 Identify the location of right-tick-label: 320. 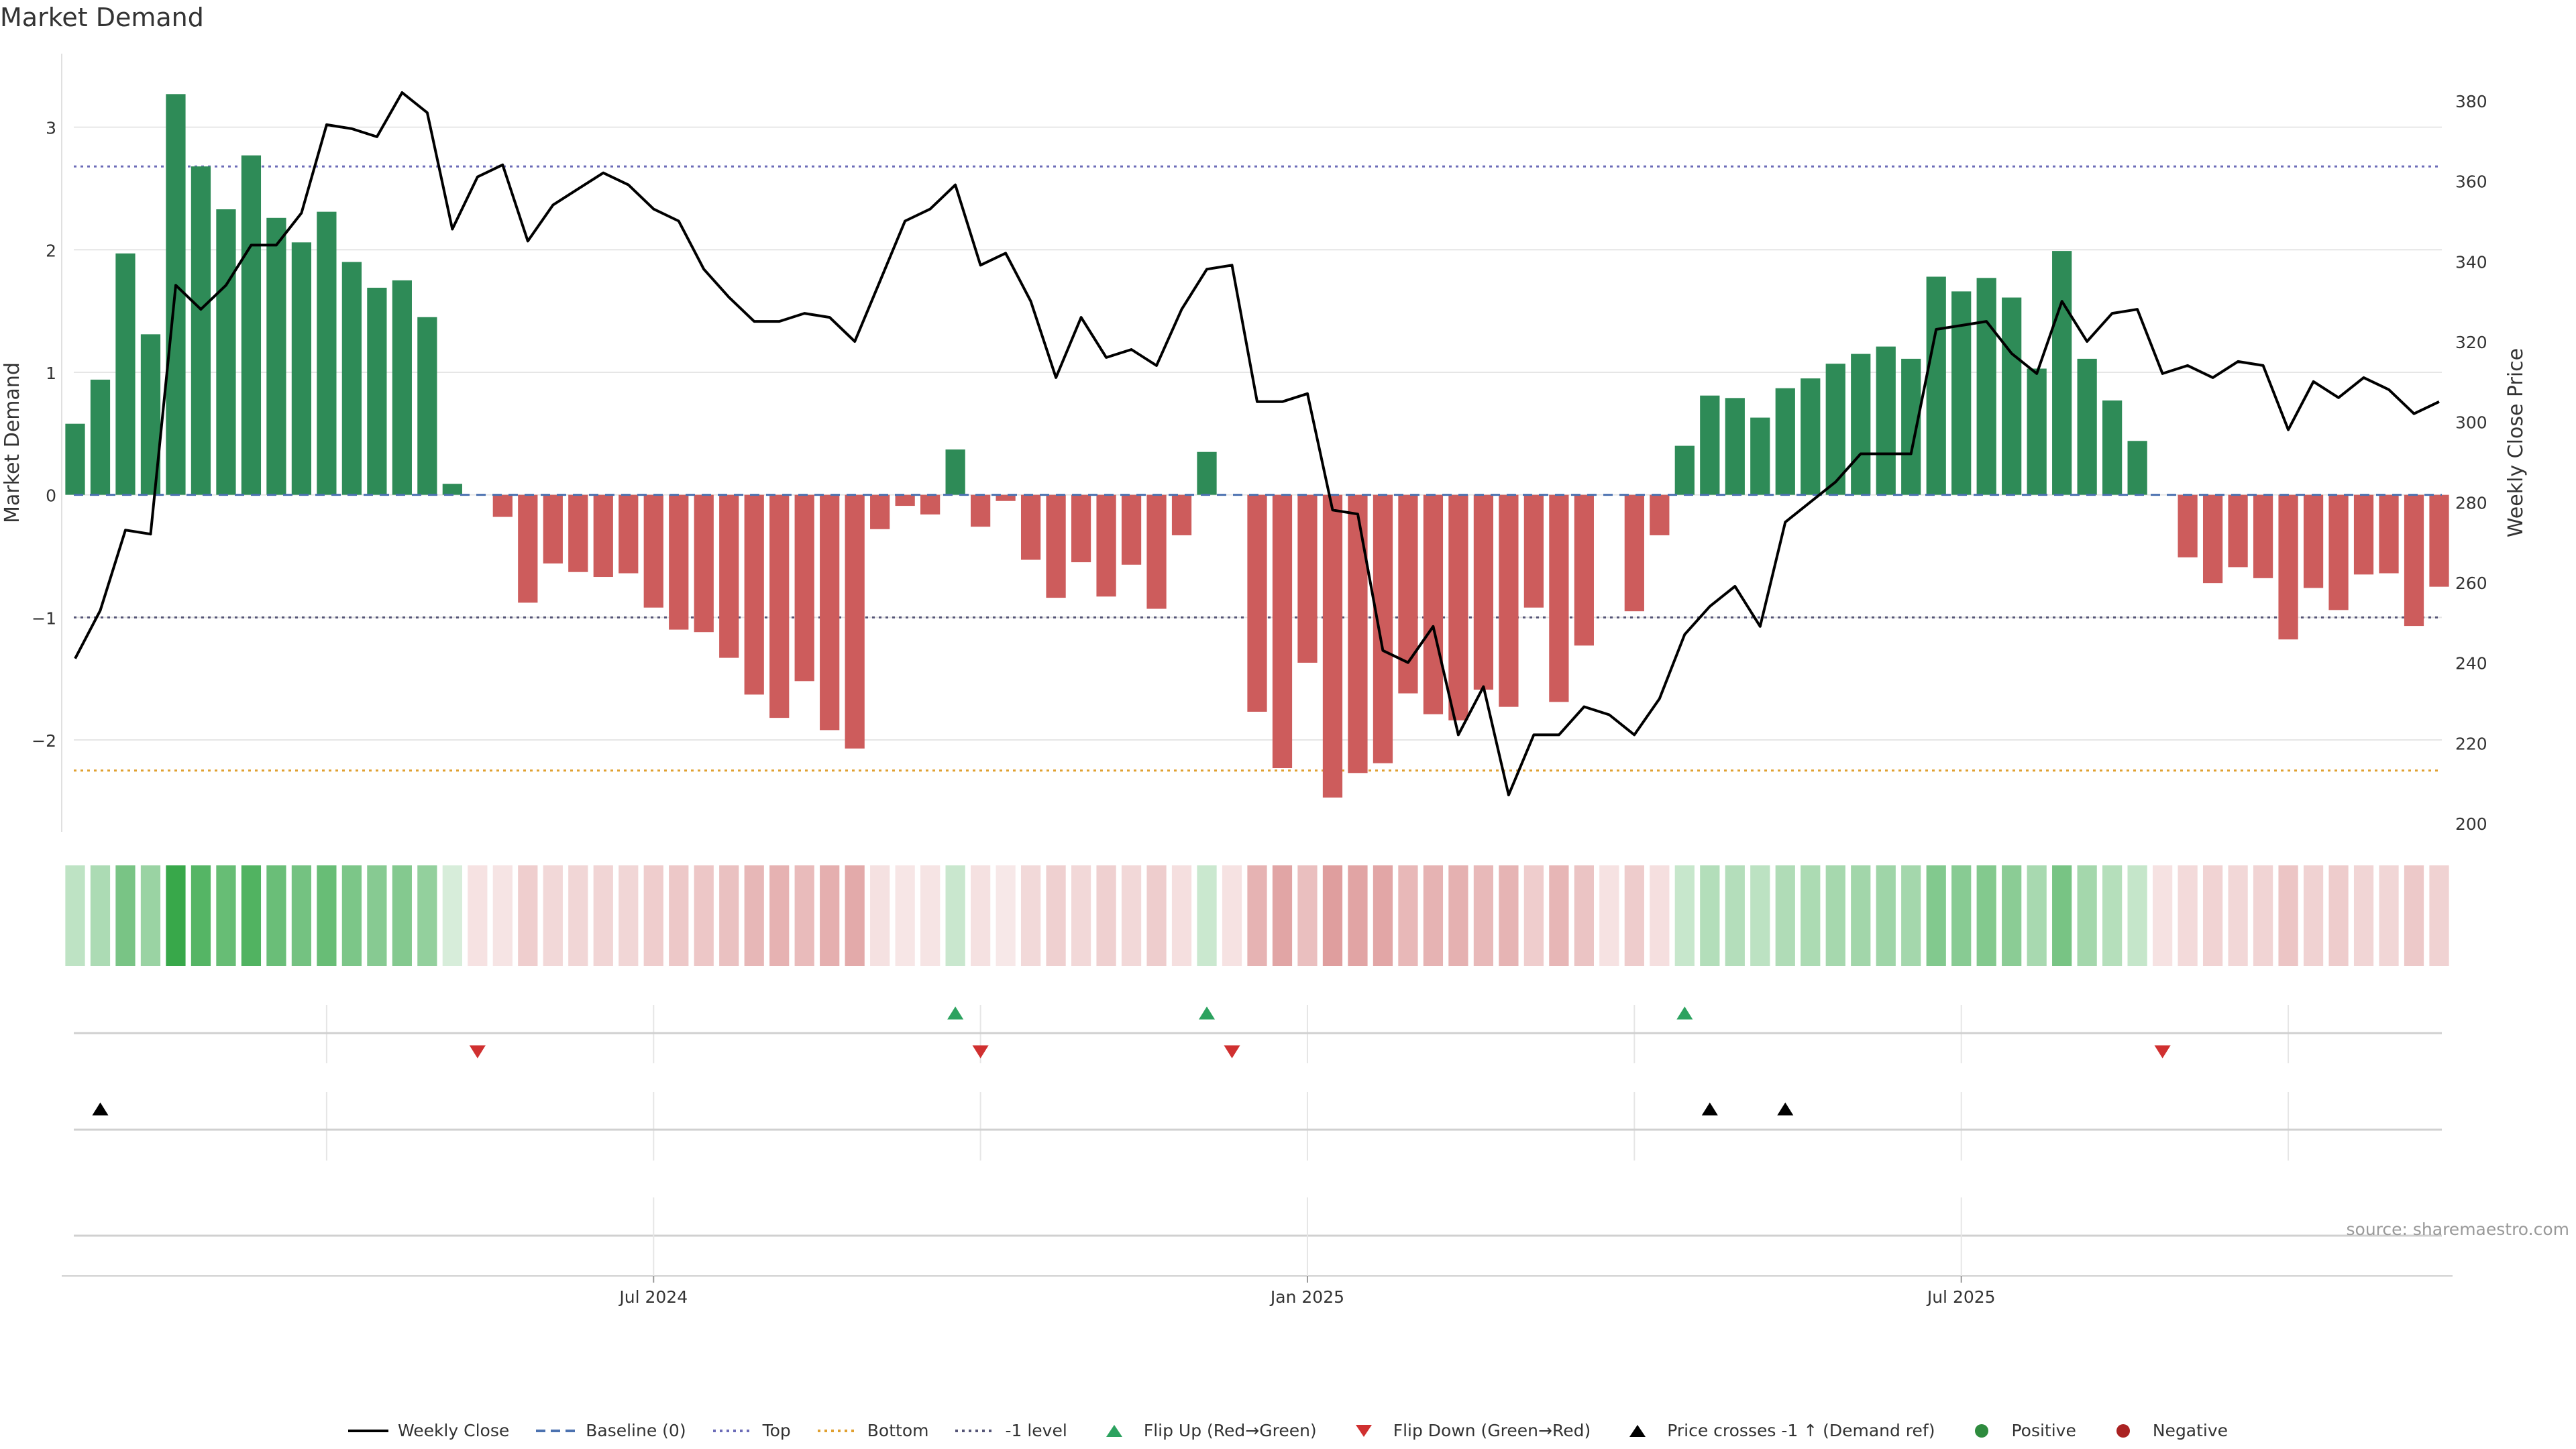
(2471, 342).